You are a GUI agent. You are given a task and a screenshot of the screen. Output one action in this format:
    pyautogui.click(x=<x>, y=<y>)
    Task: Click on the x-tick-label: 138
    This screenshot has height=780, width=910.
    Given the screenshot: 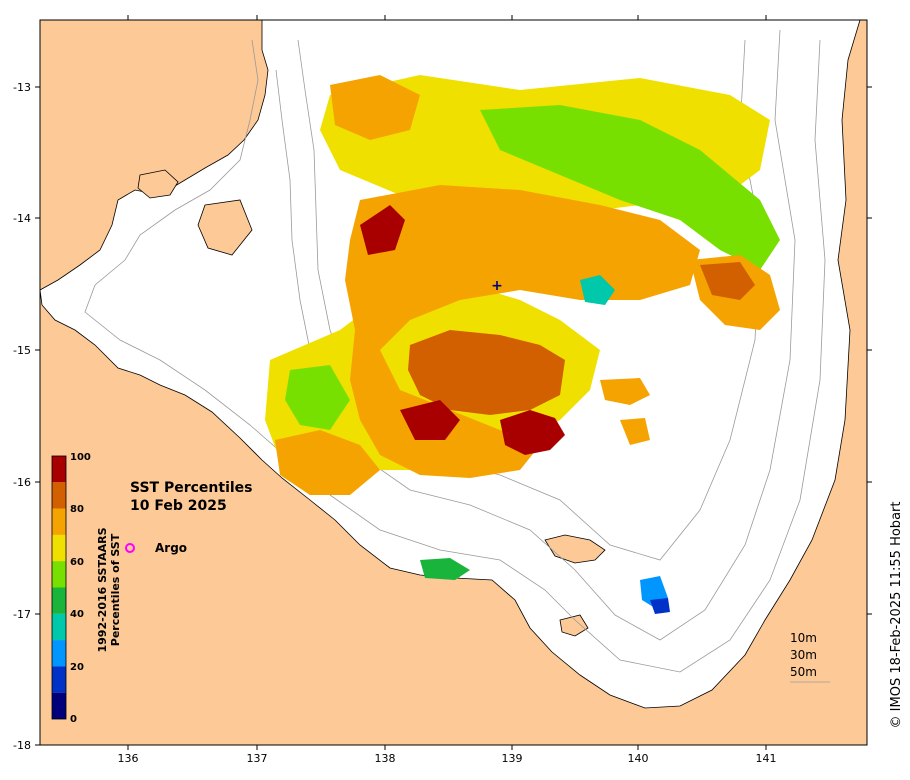 What is the action you would take?
    pyautogui.click(x=385, y=758)
    